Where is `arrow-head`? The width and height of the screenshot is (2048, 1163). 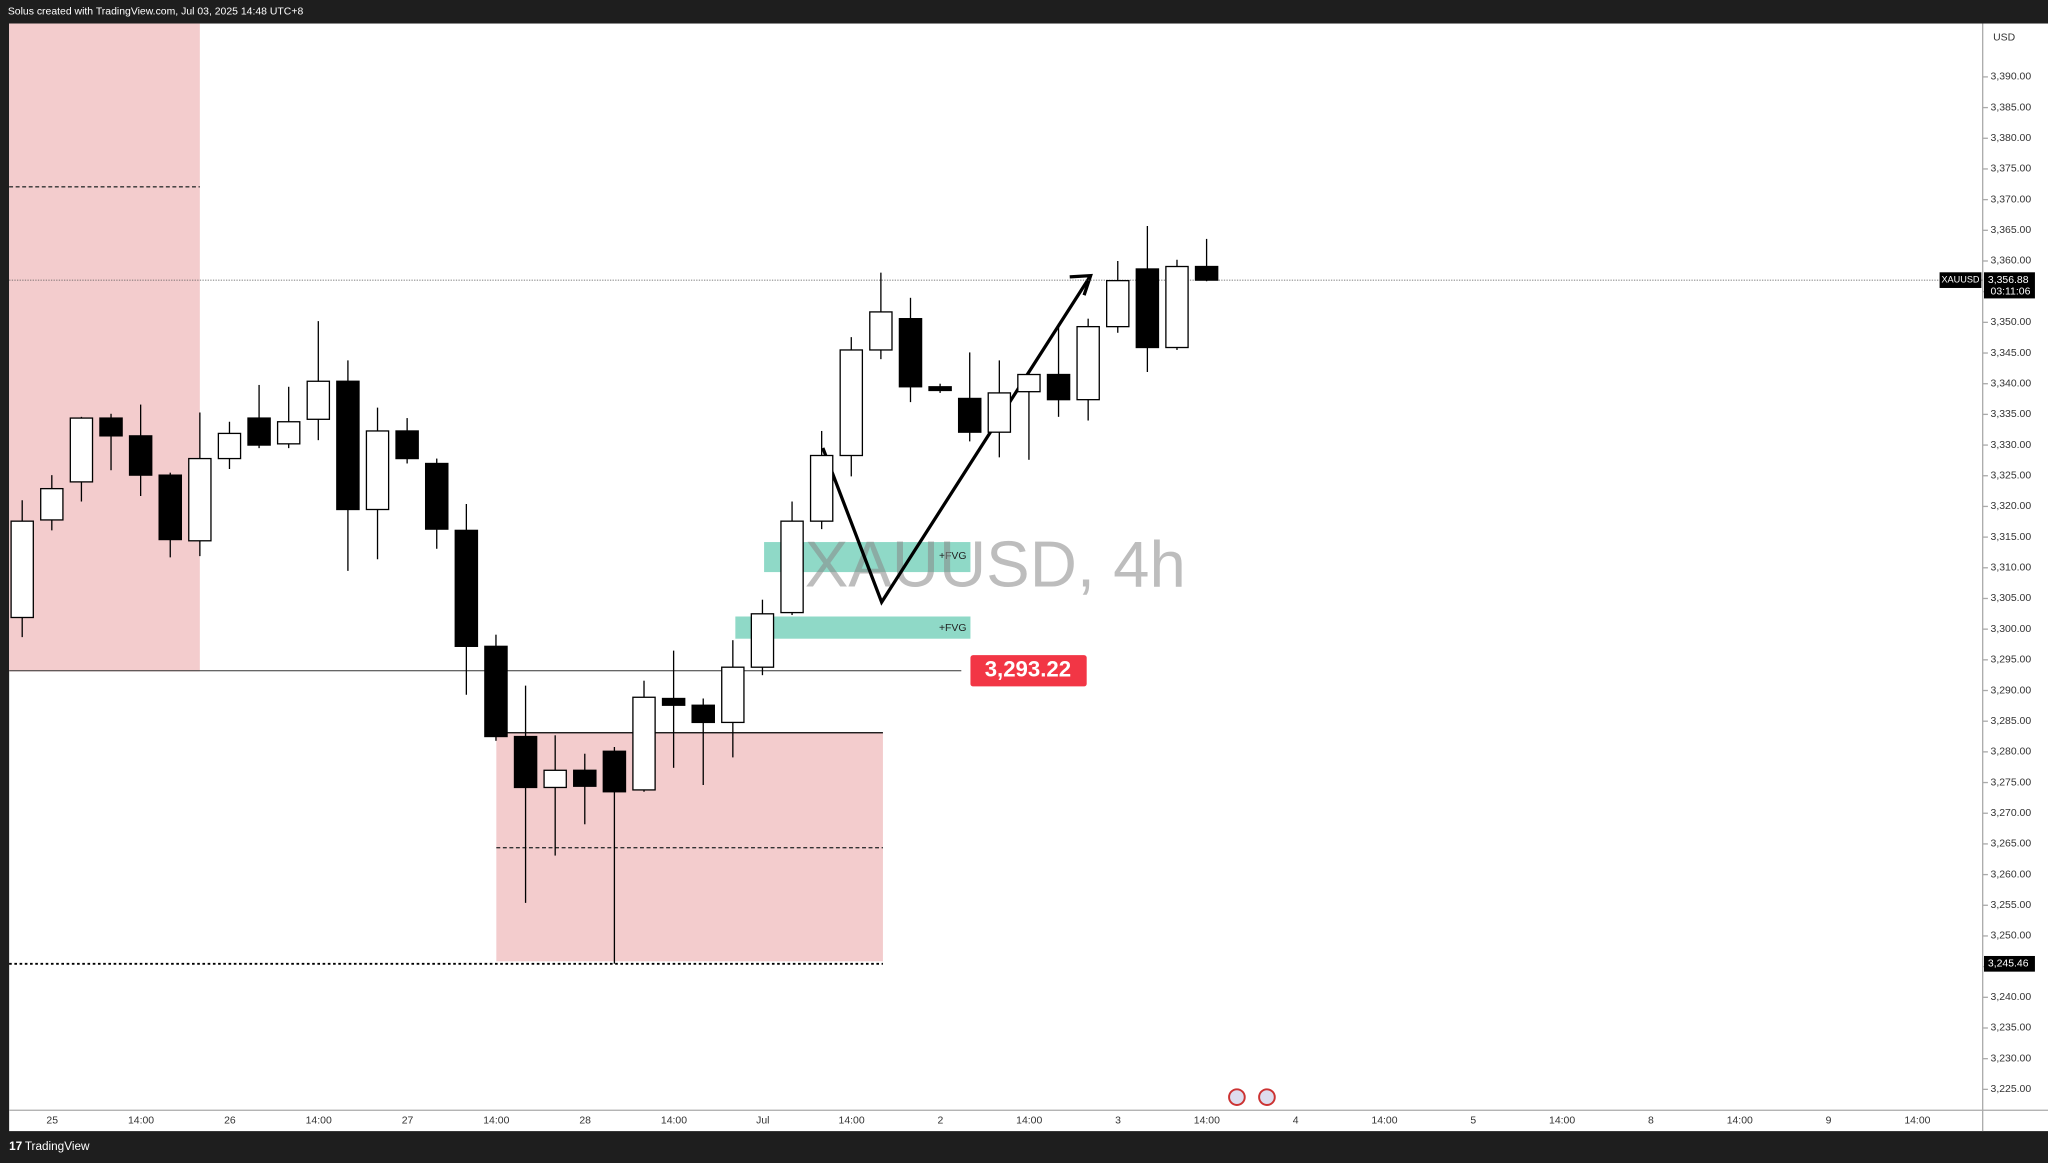
arrow-head is located at coordinates (1081, 284).